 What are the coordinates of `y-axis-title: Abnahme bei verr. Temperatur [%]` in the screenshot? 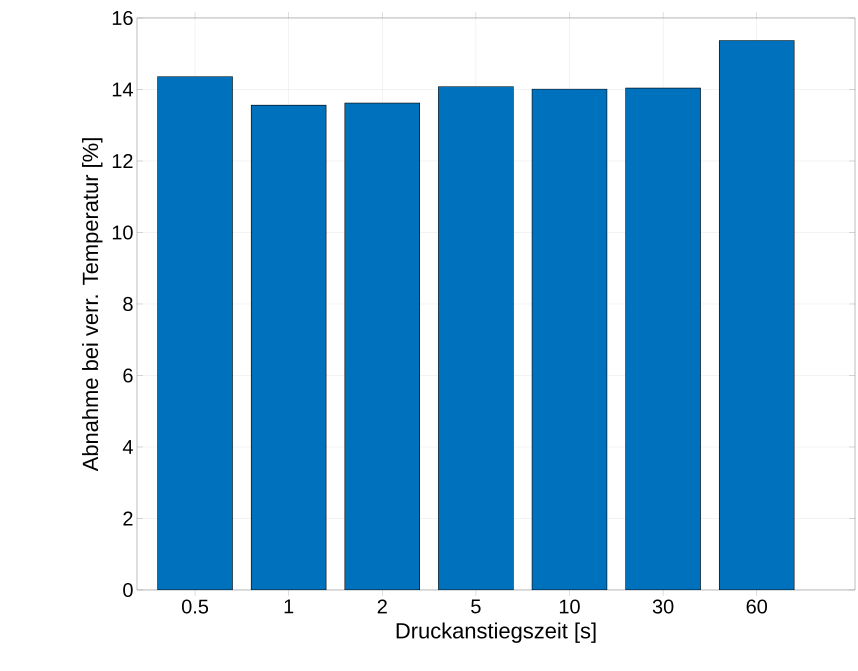 It's located at (92, 305).